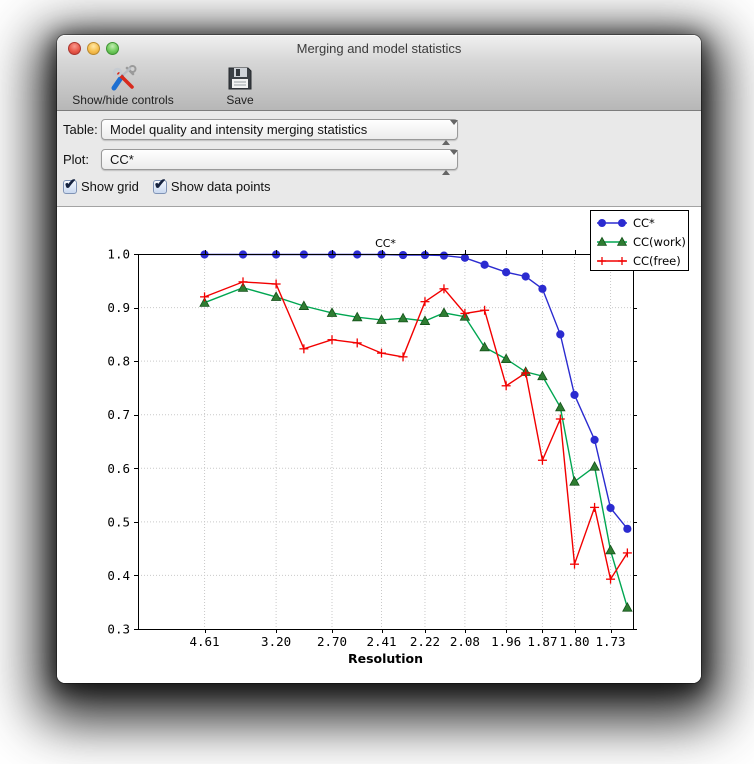  Describe the element at coordinates (123, 78) in the screenshot. I see `tools-icon` at that location.